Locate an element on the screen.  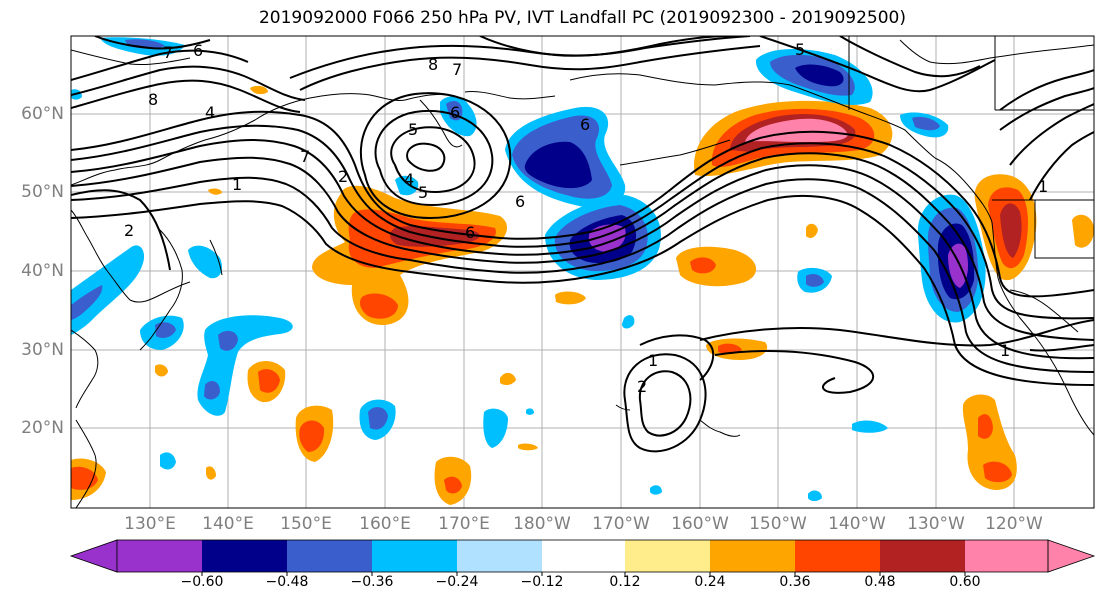
colorbar-tick-label: 0.24 is located at coordinates (710, 582).